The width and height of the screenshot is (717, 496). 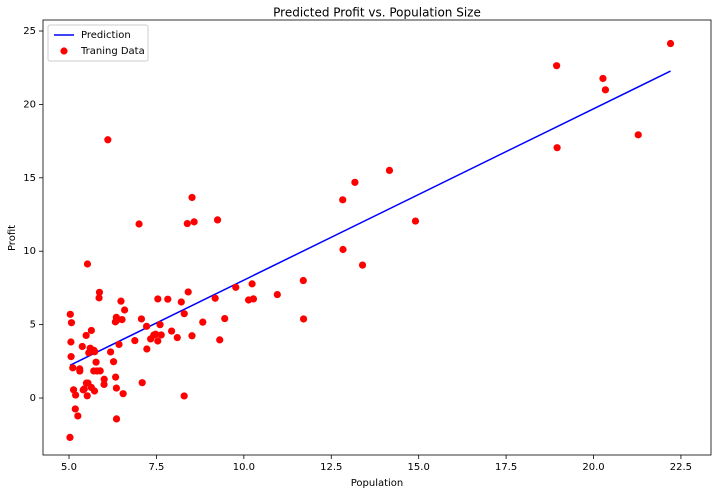 I want to click on x-axis-label: Population, so click(x=377, y=483).